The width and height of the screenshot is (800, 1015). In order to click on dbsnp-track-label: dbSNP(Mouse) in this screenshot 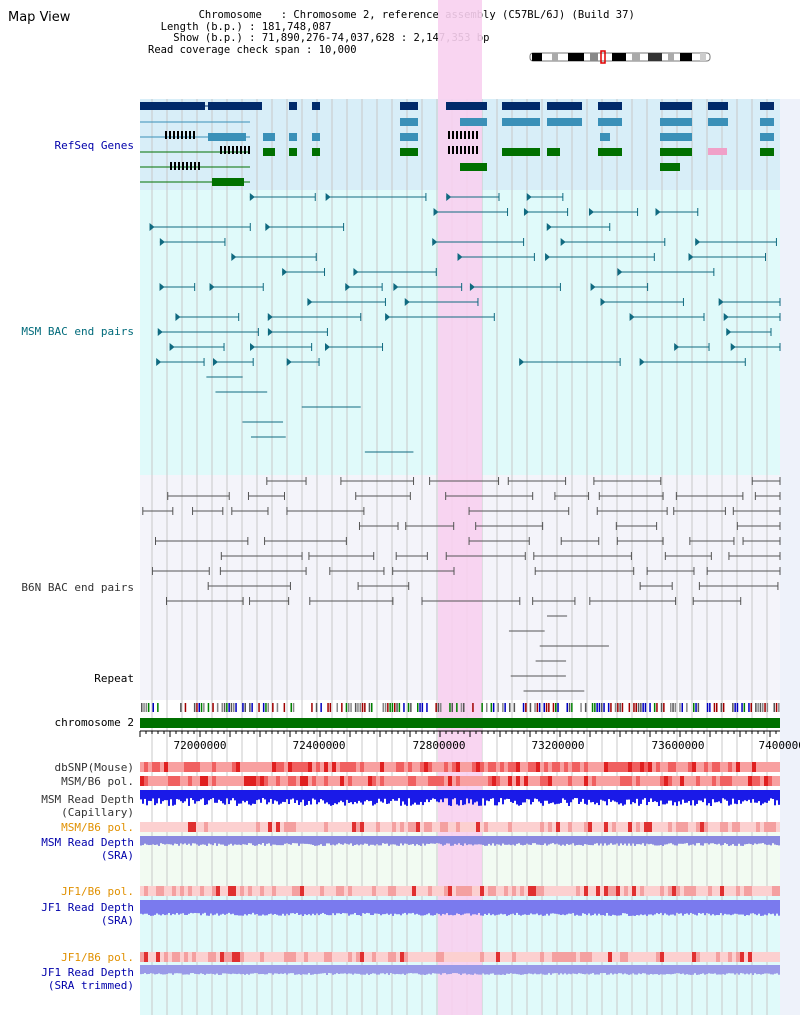, I will do `click(94, 767)`.